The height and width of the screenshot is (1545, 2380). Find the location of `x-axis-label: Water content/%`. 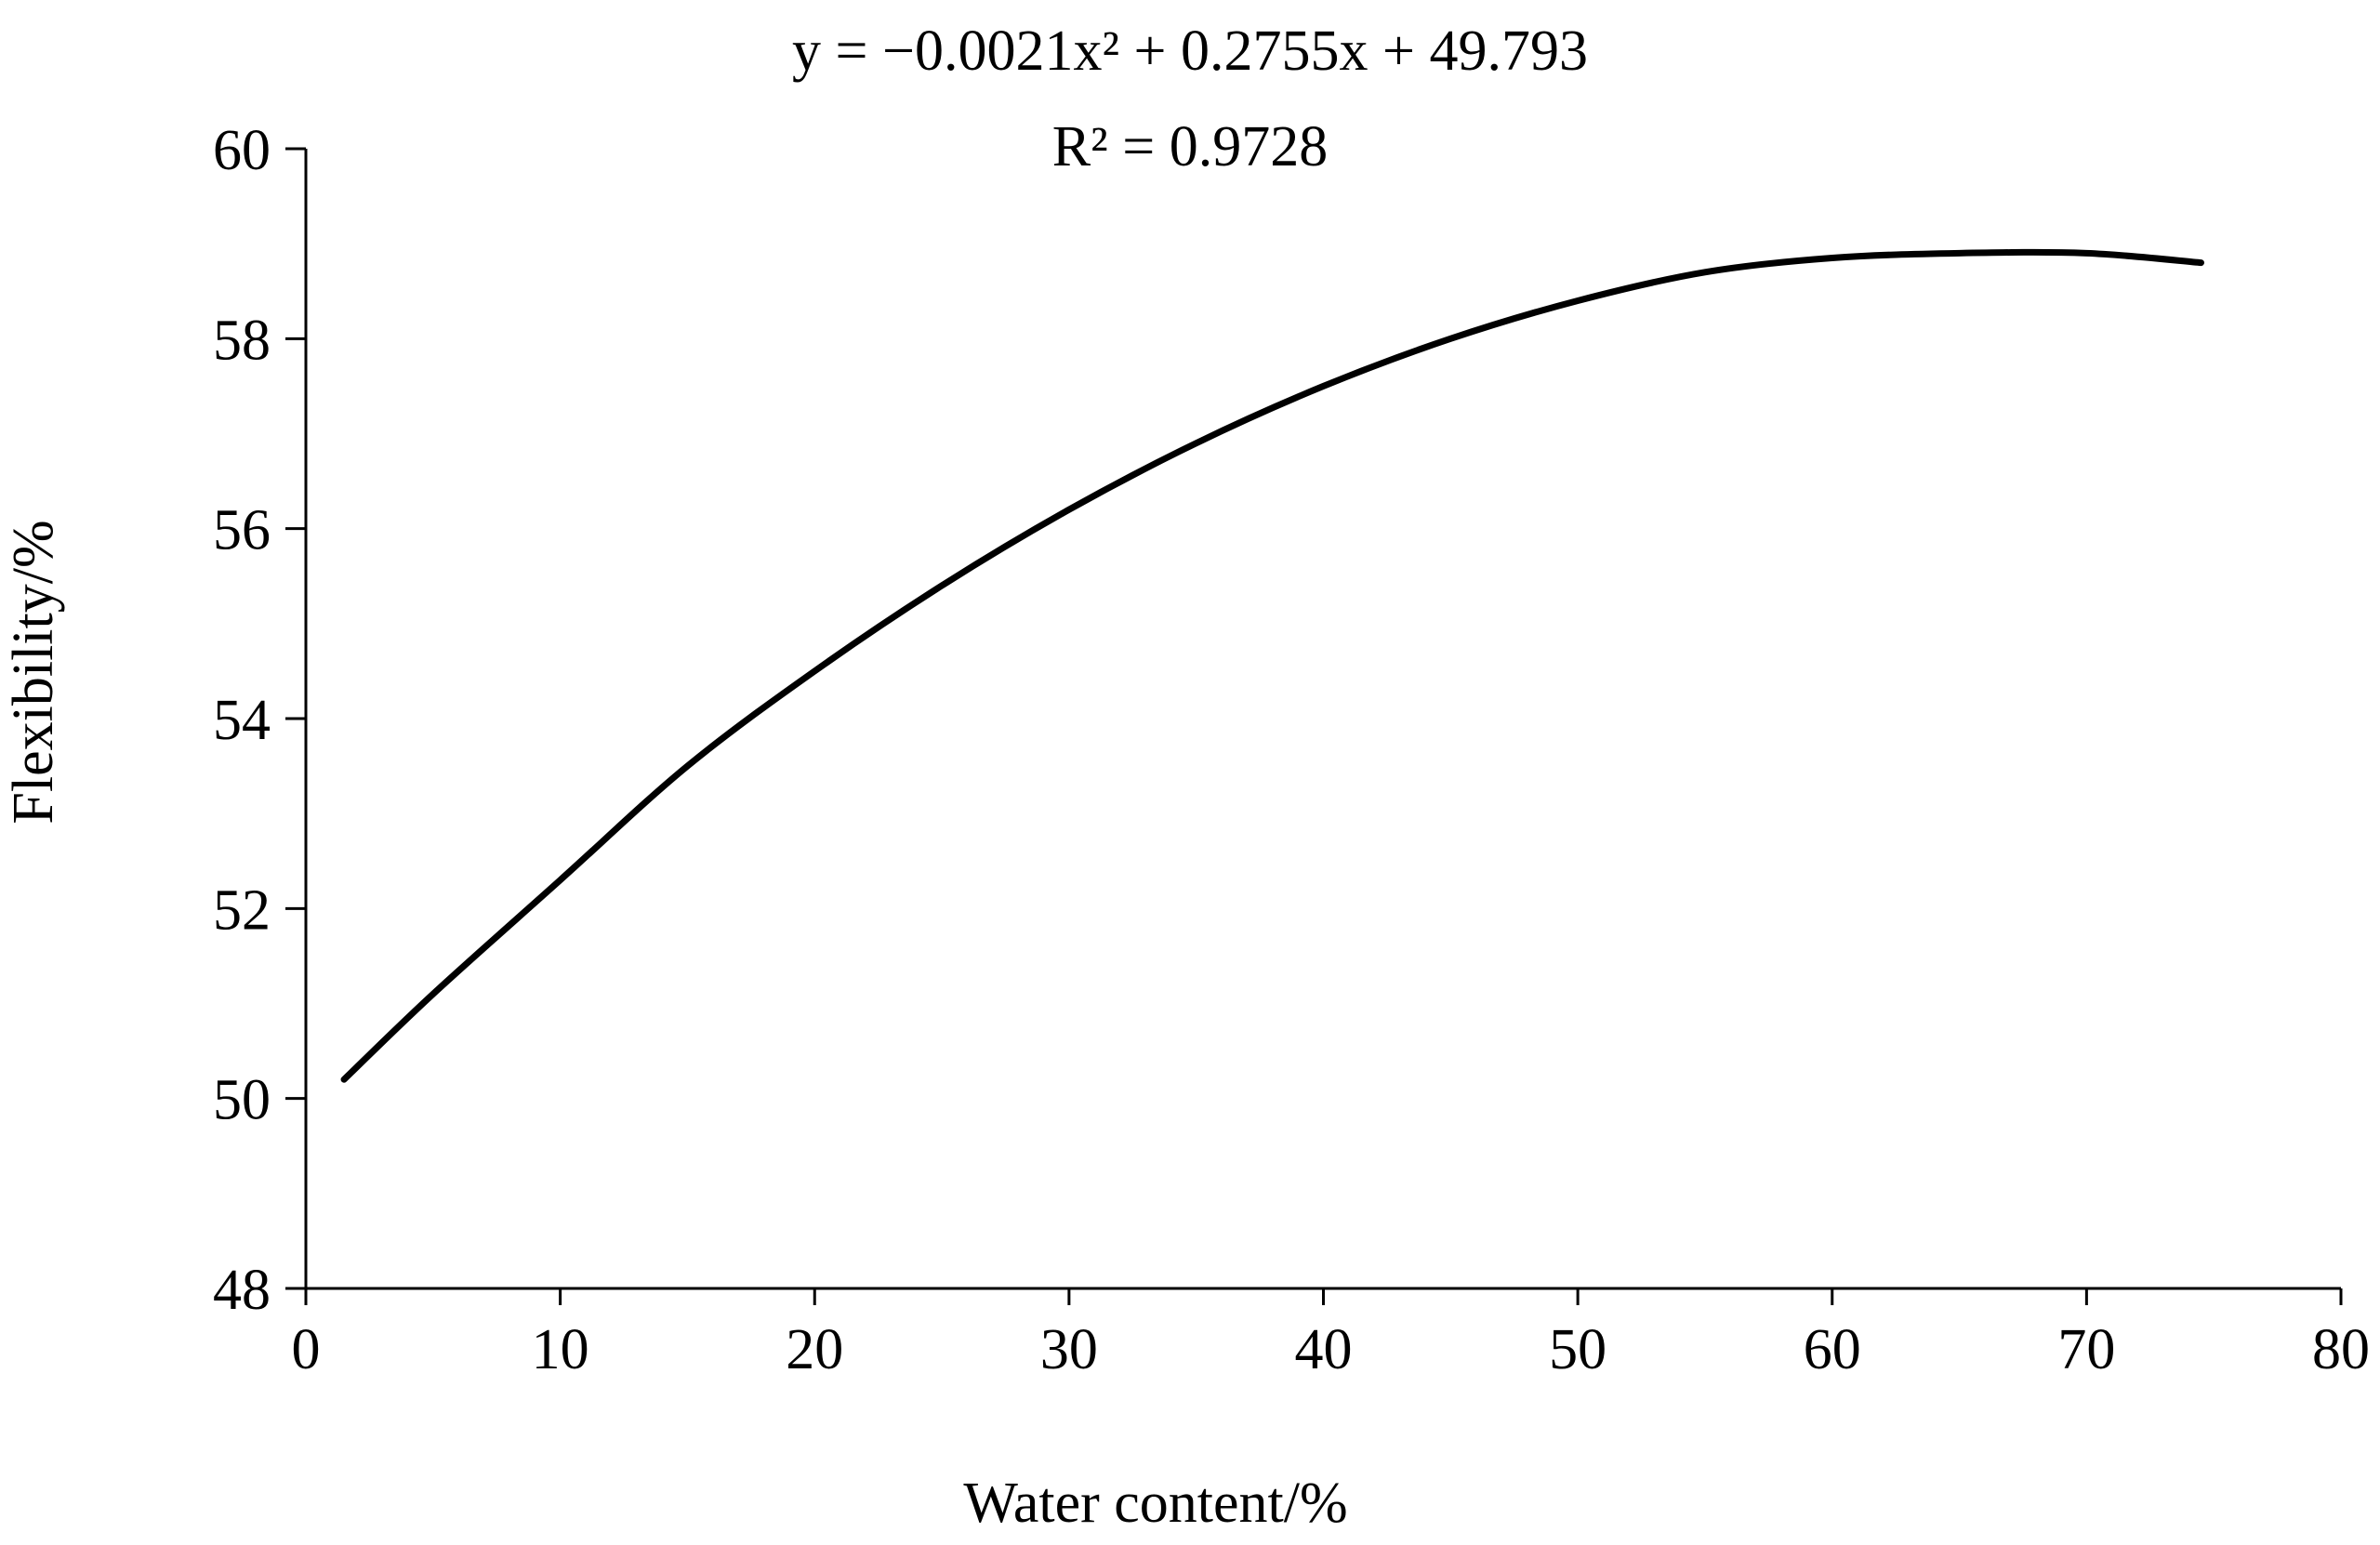

x-axis-label: Water content/% is located at coordinates (1155, 1504).